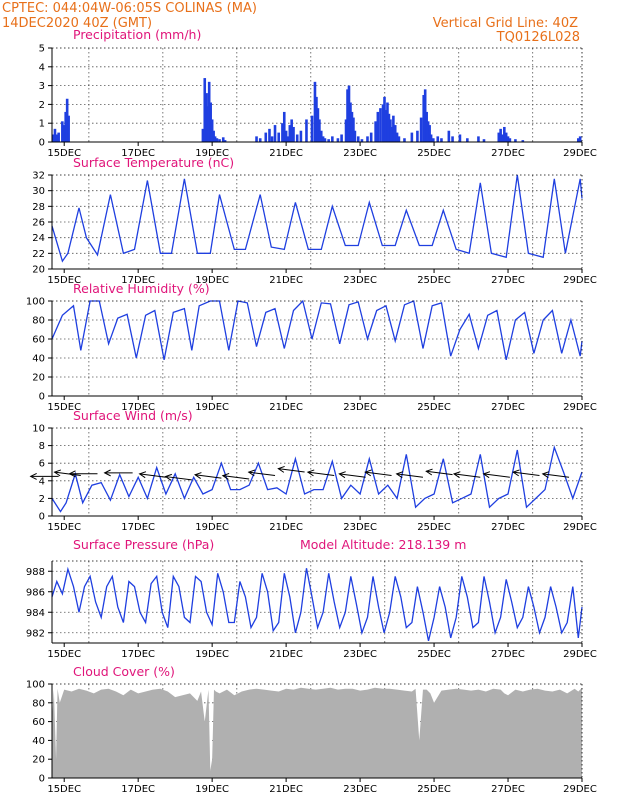  I want to click on y-tick-label: 6, so click(42, 464).